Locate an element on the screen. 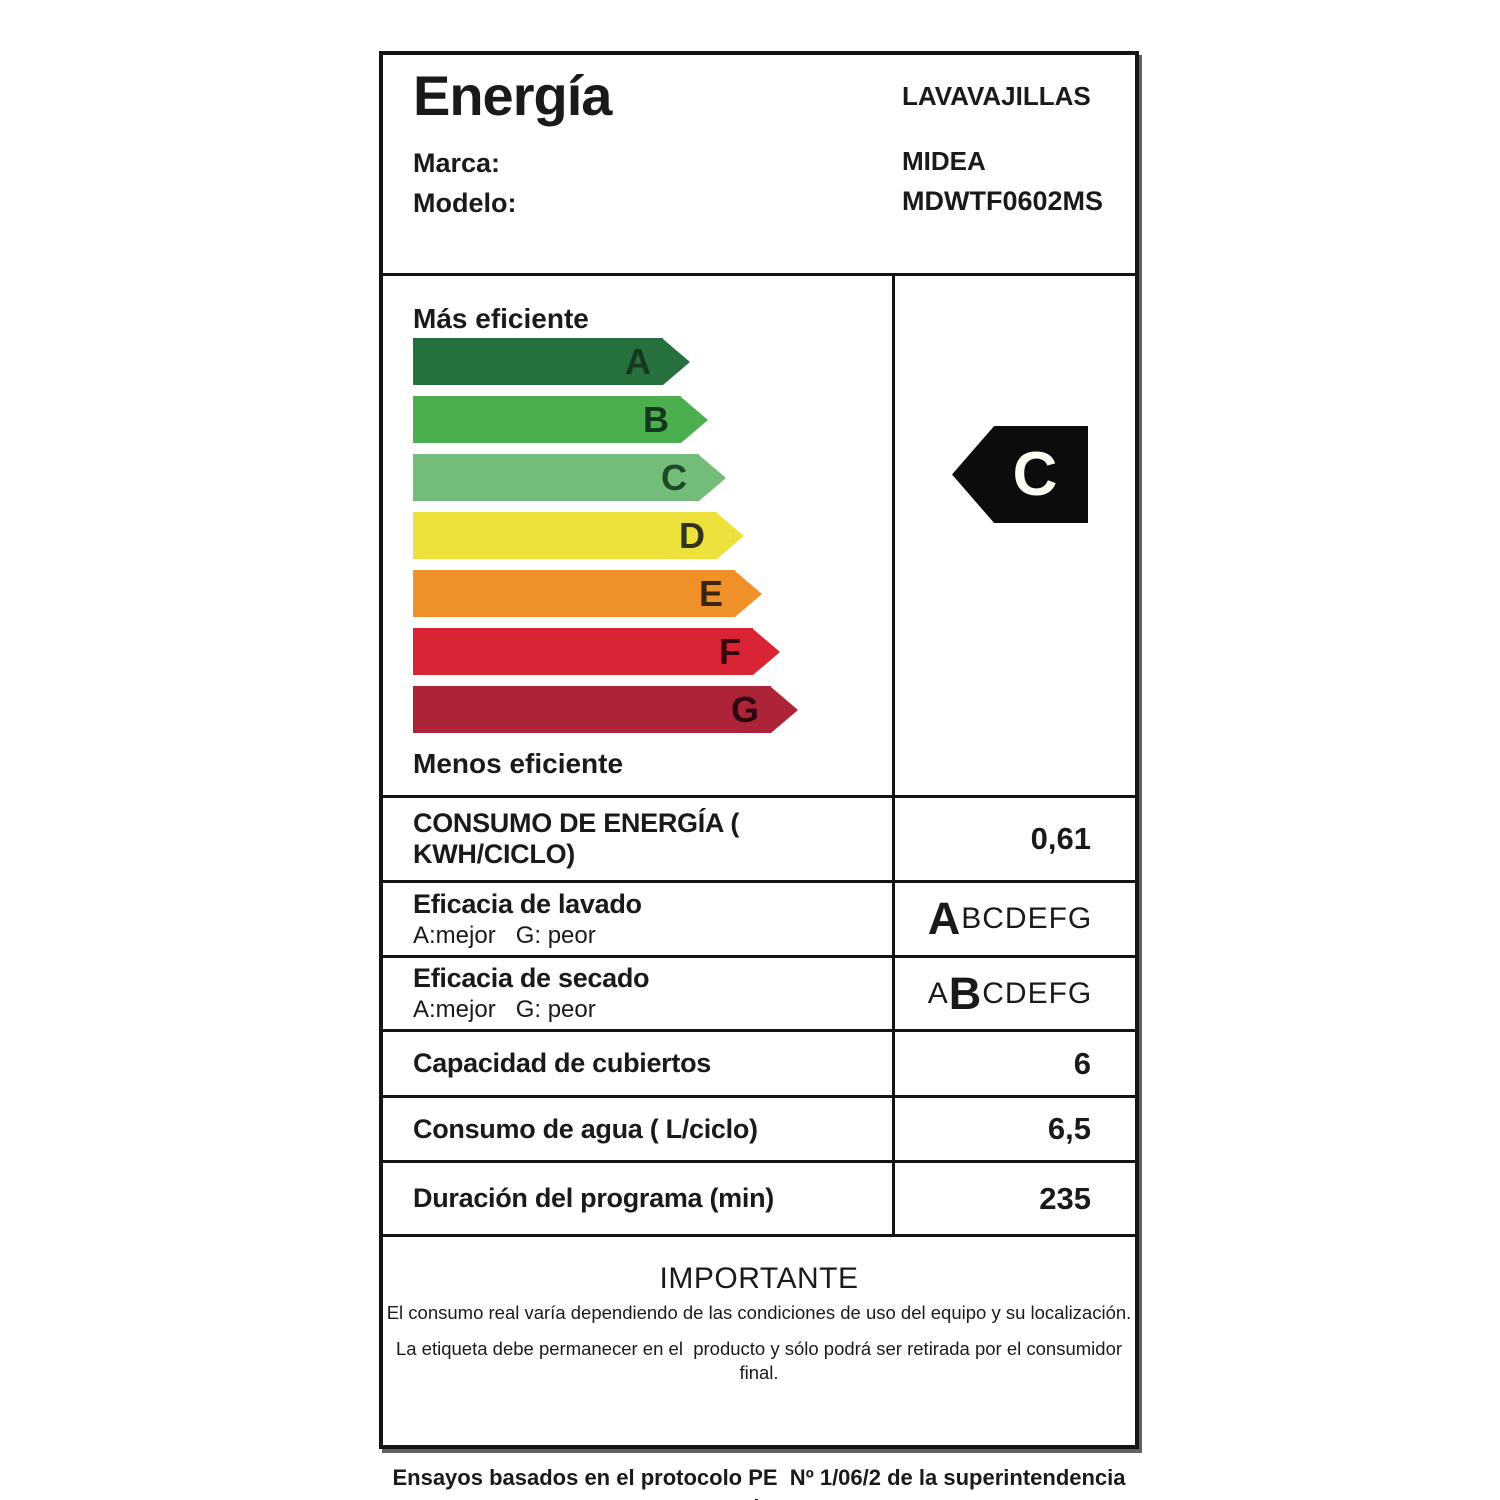  efficiency-bar-row: B is located at coordinates (652, 419).